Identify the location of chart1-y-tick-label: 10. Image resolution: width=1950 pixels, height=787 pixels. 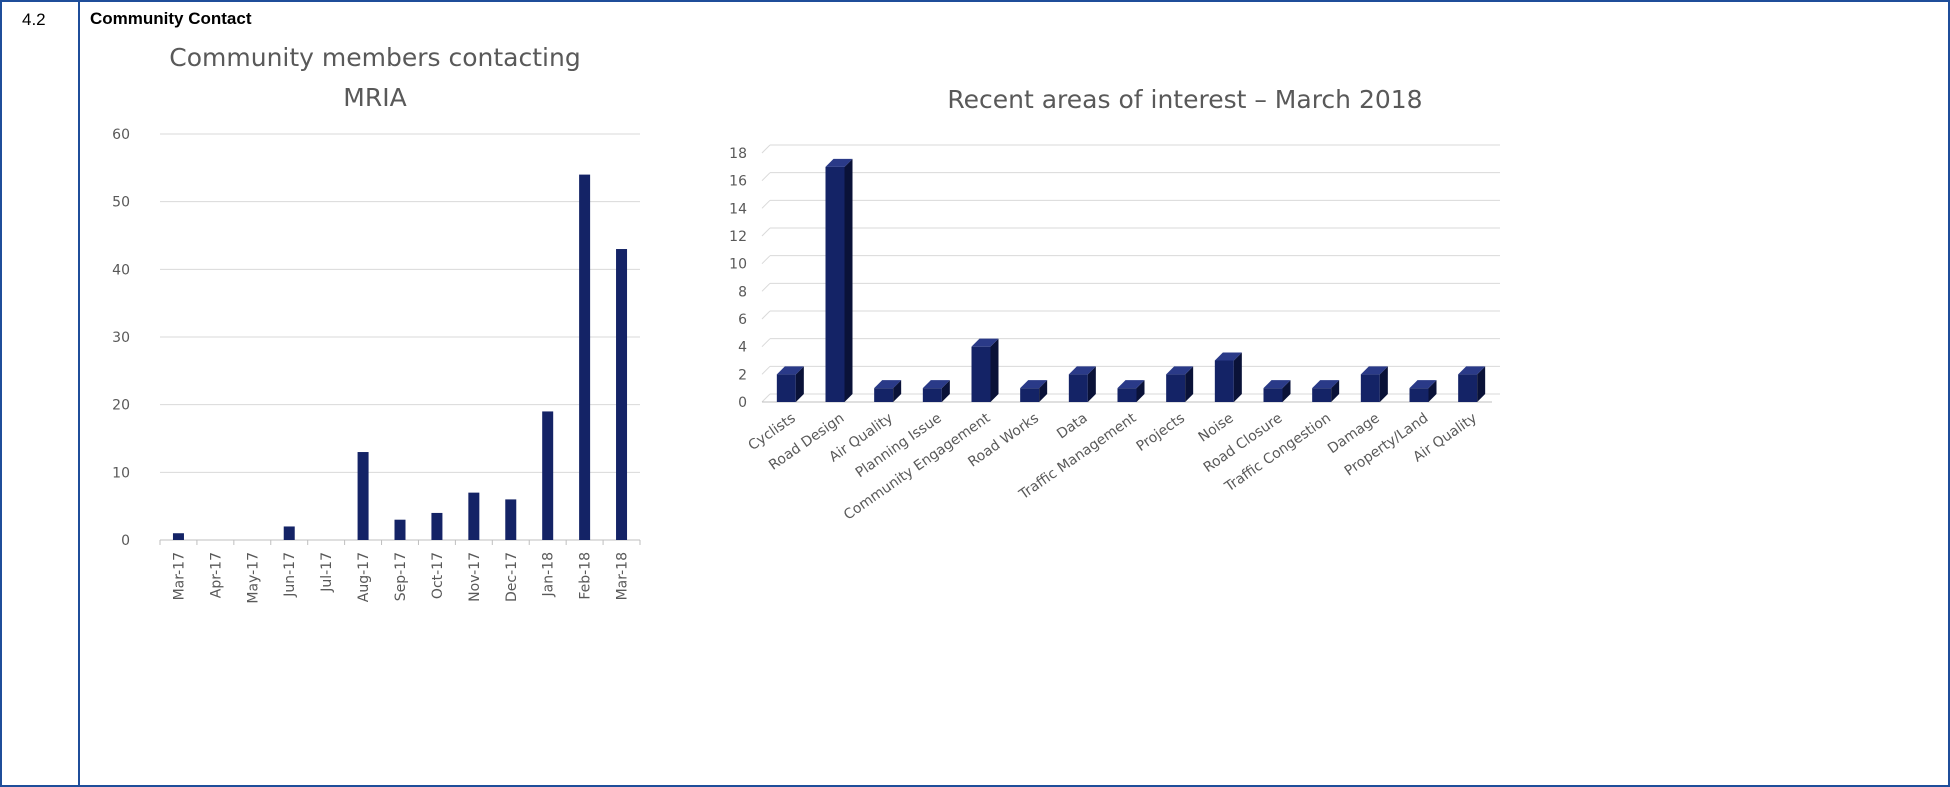
(121, 473).